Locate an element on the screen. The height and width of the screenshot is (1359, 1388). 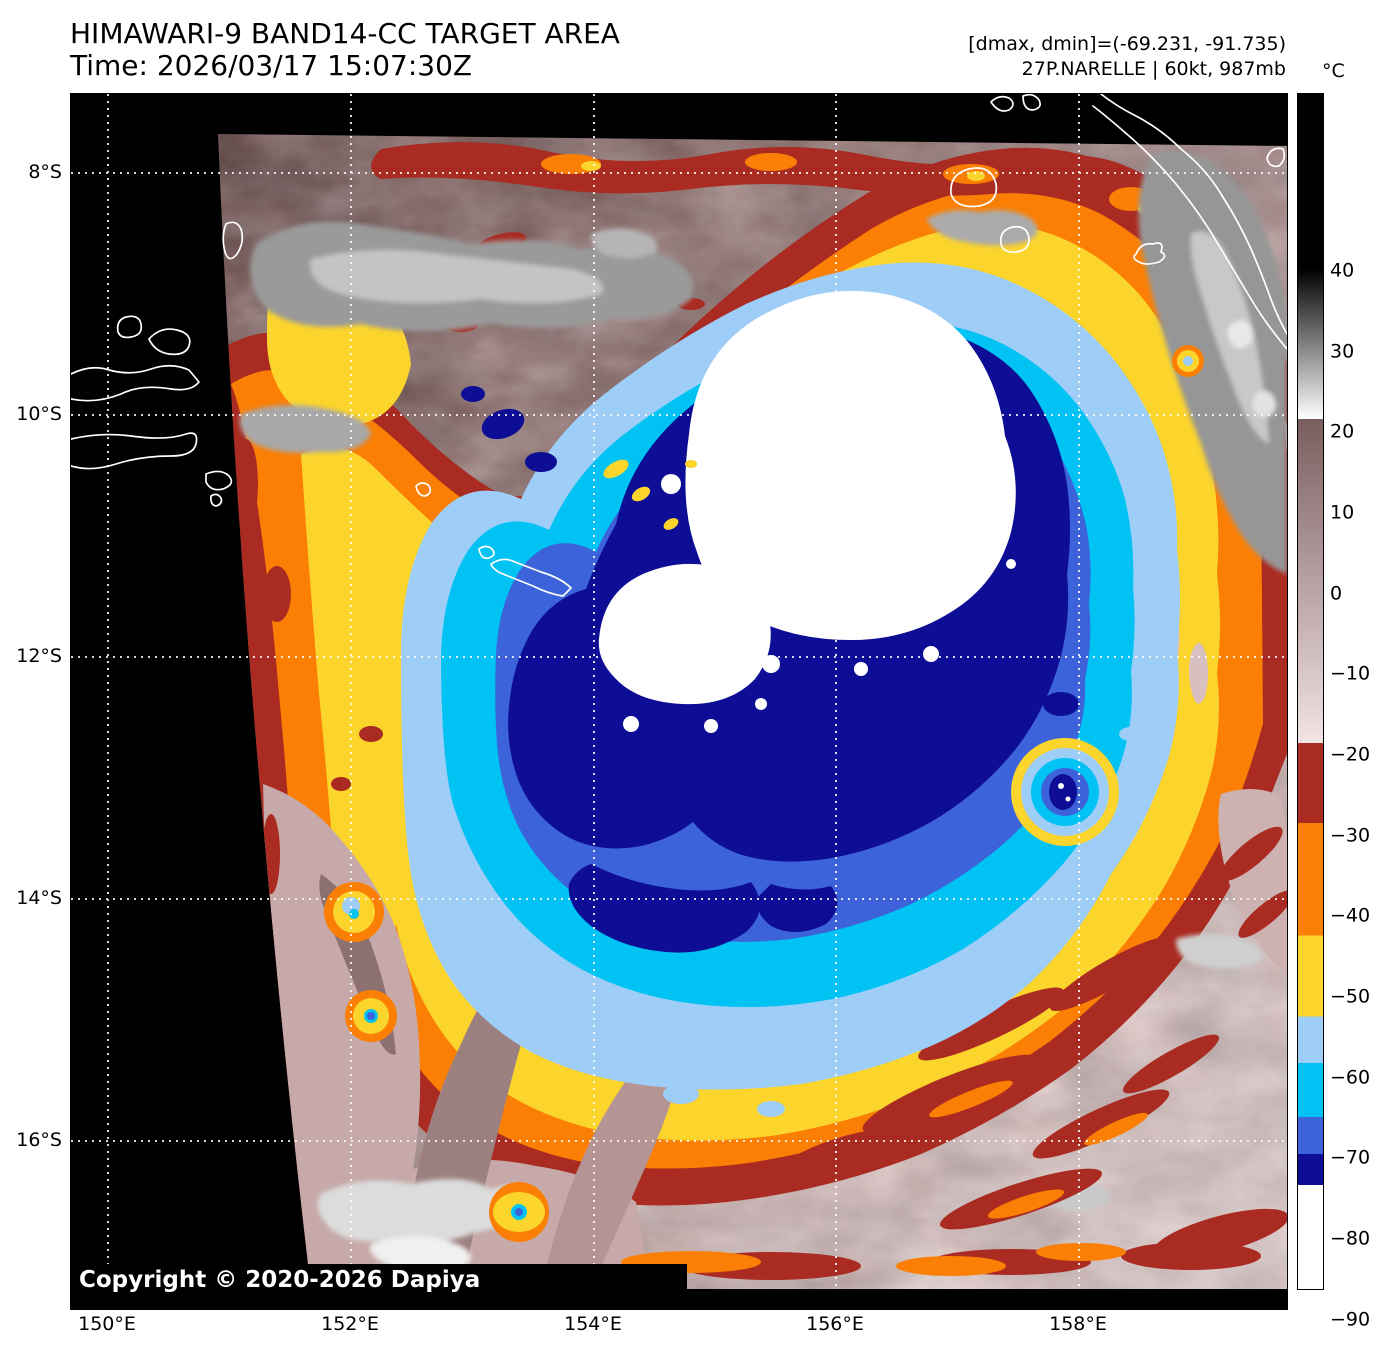
lon-tick-label: 156°E is located at coordinates (835, 1324).